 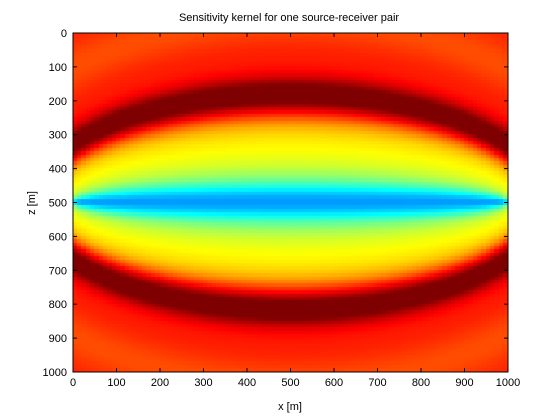 What do you see at coordinates (73, 383) in the screenshot?
I see `x-tick-label: 0` at bounding box center [73, 383].